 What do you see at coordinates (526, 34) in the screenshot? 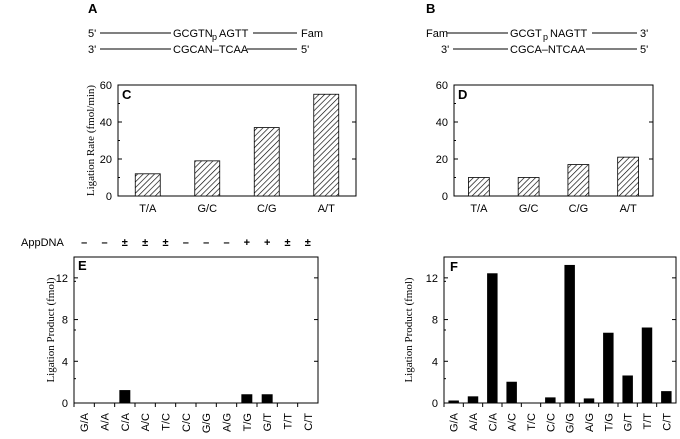
I see `panel-b-top-seq-left: GCGT` at bounding box center [526, 34].